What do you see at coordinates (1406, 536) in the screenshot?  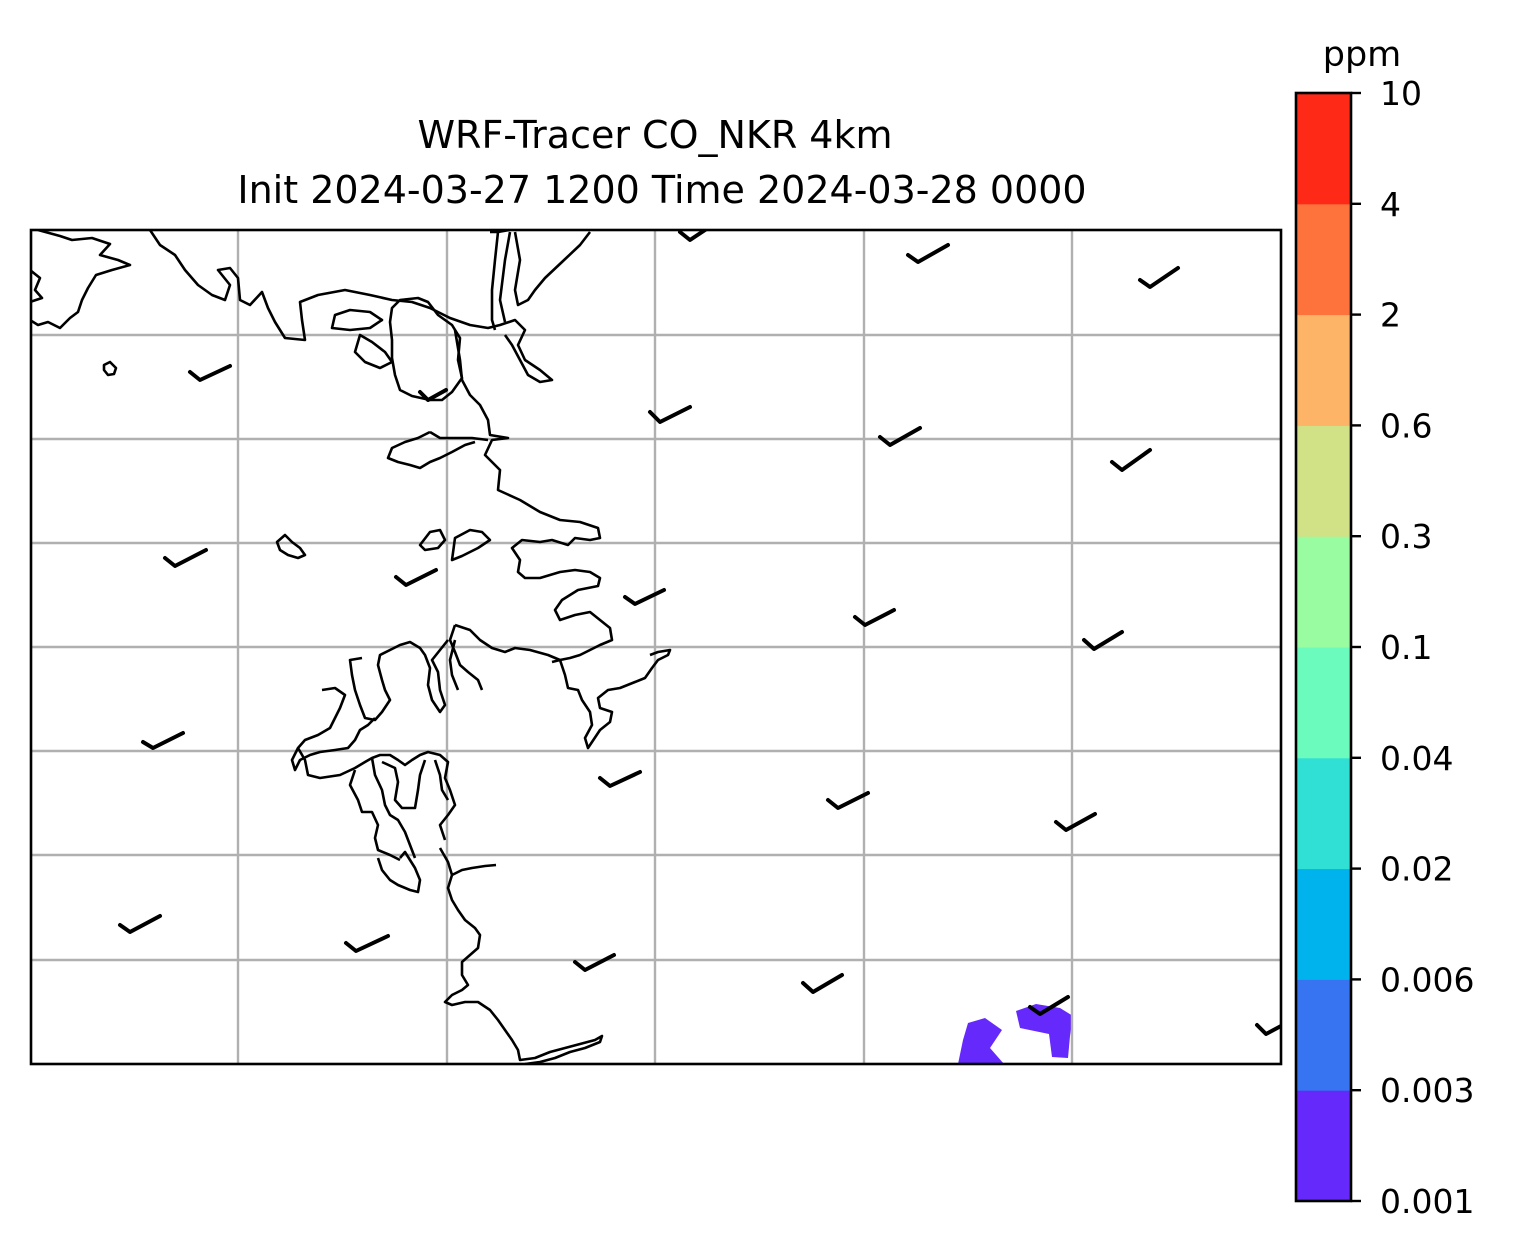 I see `colorbar-tick-label: 0.3` at bounding box center [1406, 536].